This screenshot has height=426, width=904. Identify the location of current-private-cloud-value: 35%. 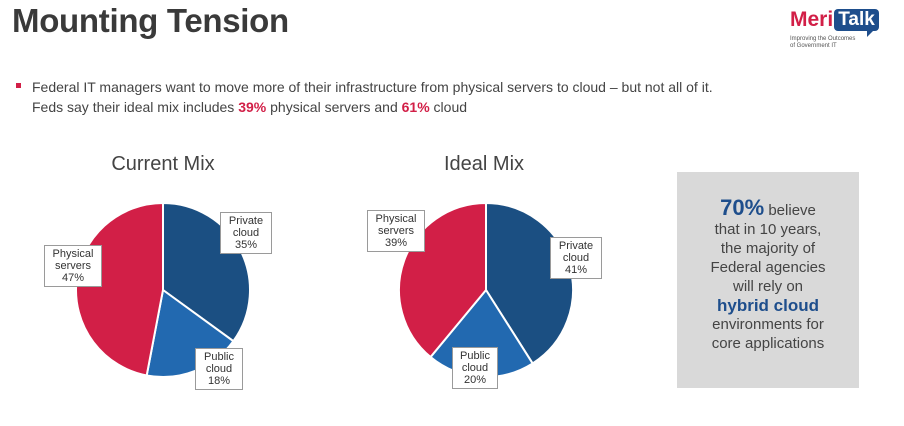
(246, 245).